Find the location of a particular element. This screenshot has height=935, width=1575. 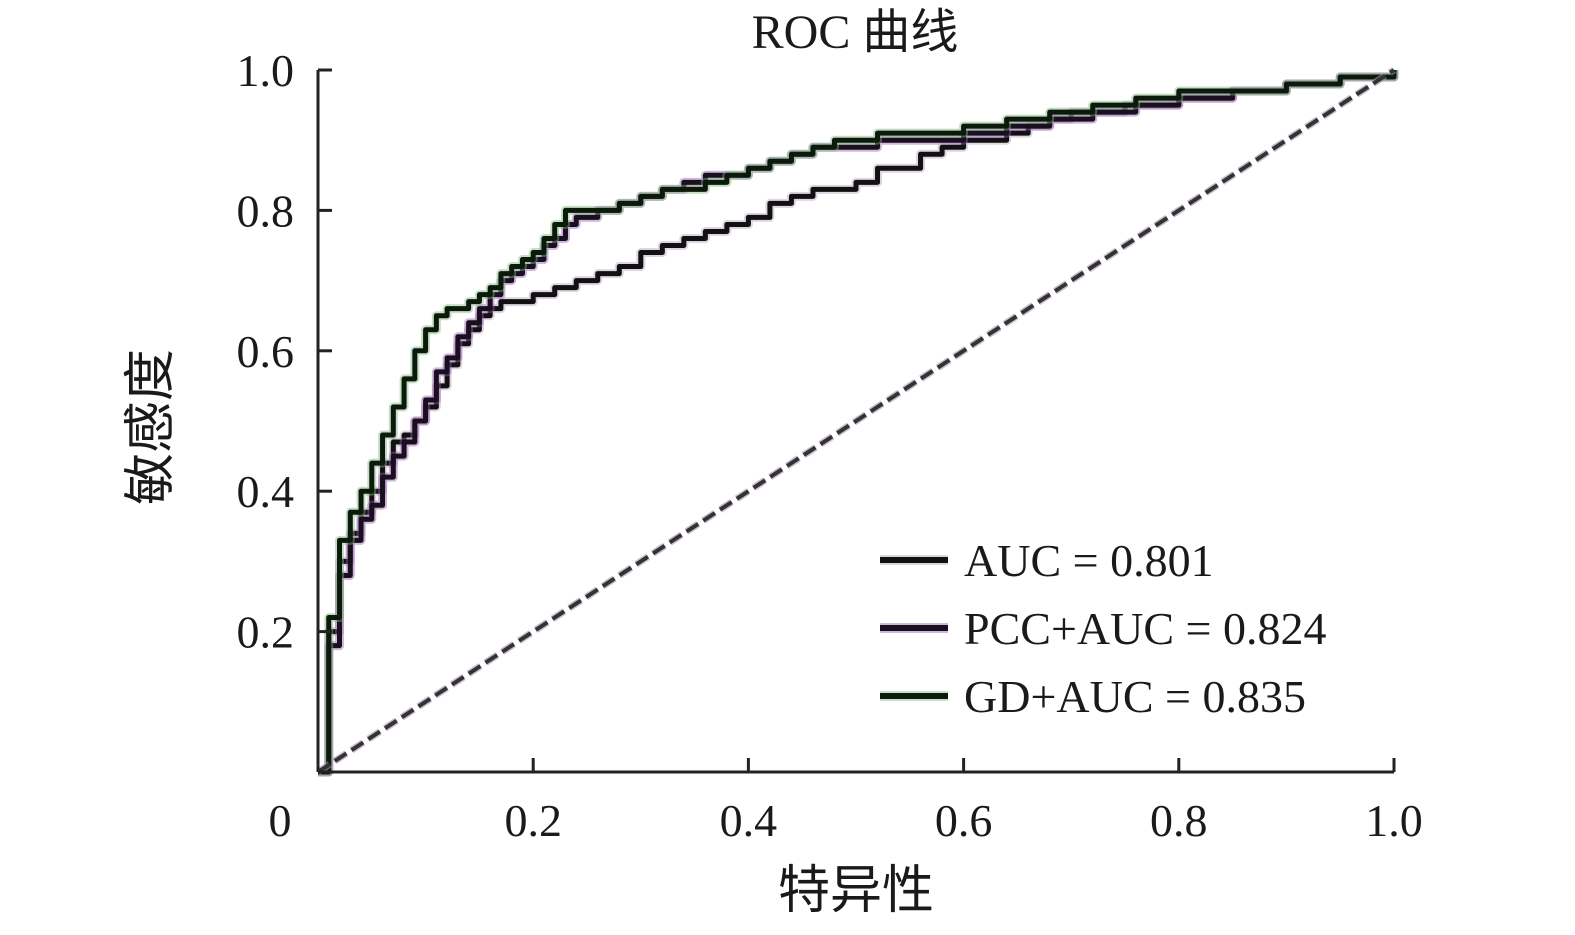

x-tick-label: 0.6 is located at coordinates (964, 820).